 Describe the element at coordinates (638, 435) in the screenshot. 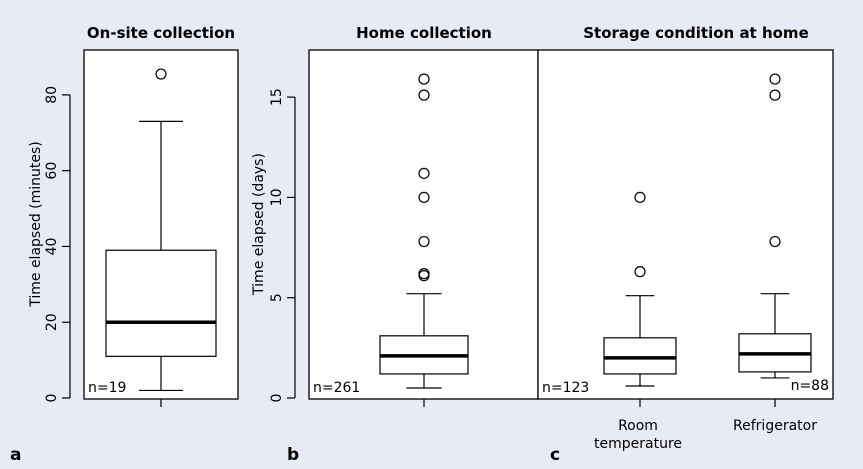

I see `x-label-room-temperature: Room temperature` at that location.